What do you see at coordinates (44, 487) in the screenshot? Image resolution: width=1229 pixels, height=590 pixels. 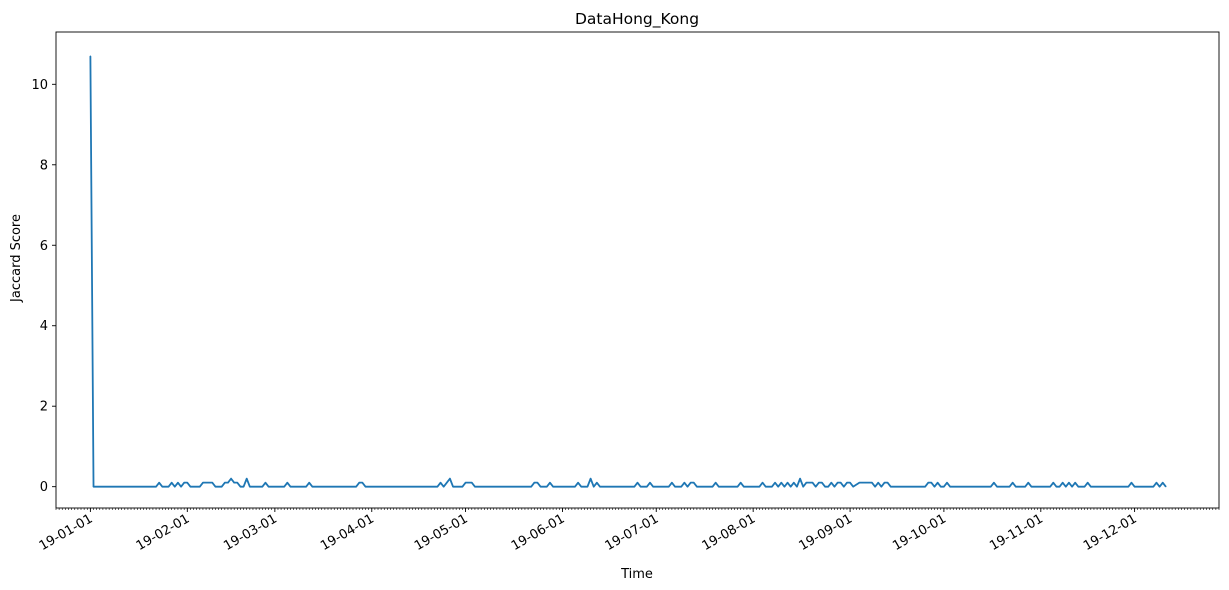 I see `y-tick-label: 0` at bounding box center [44, 487].